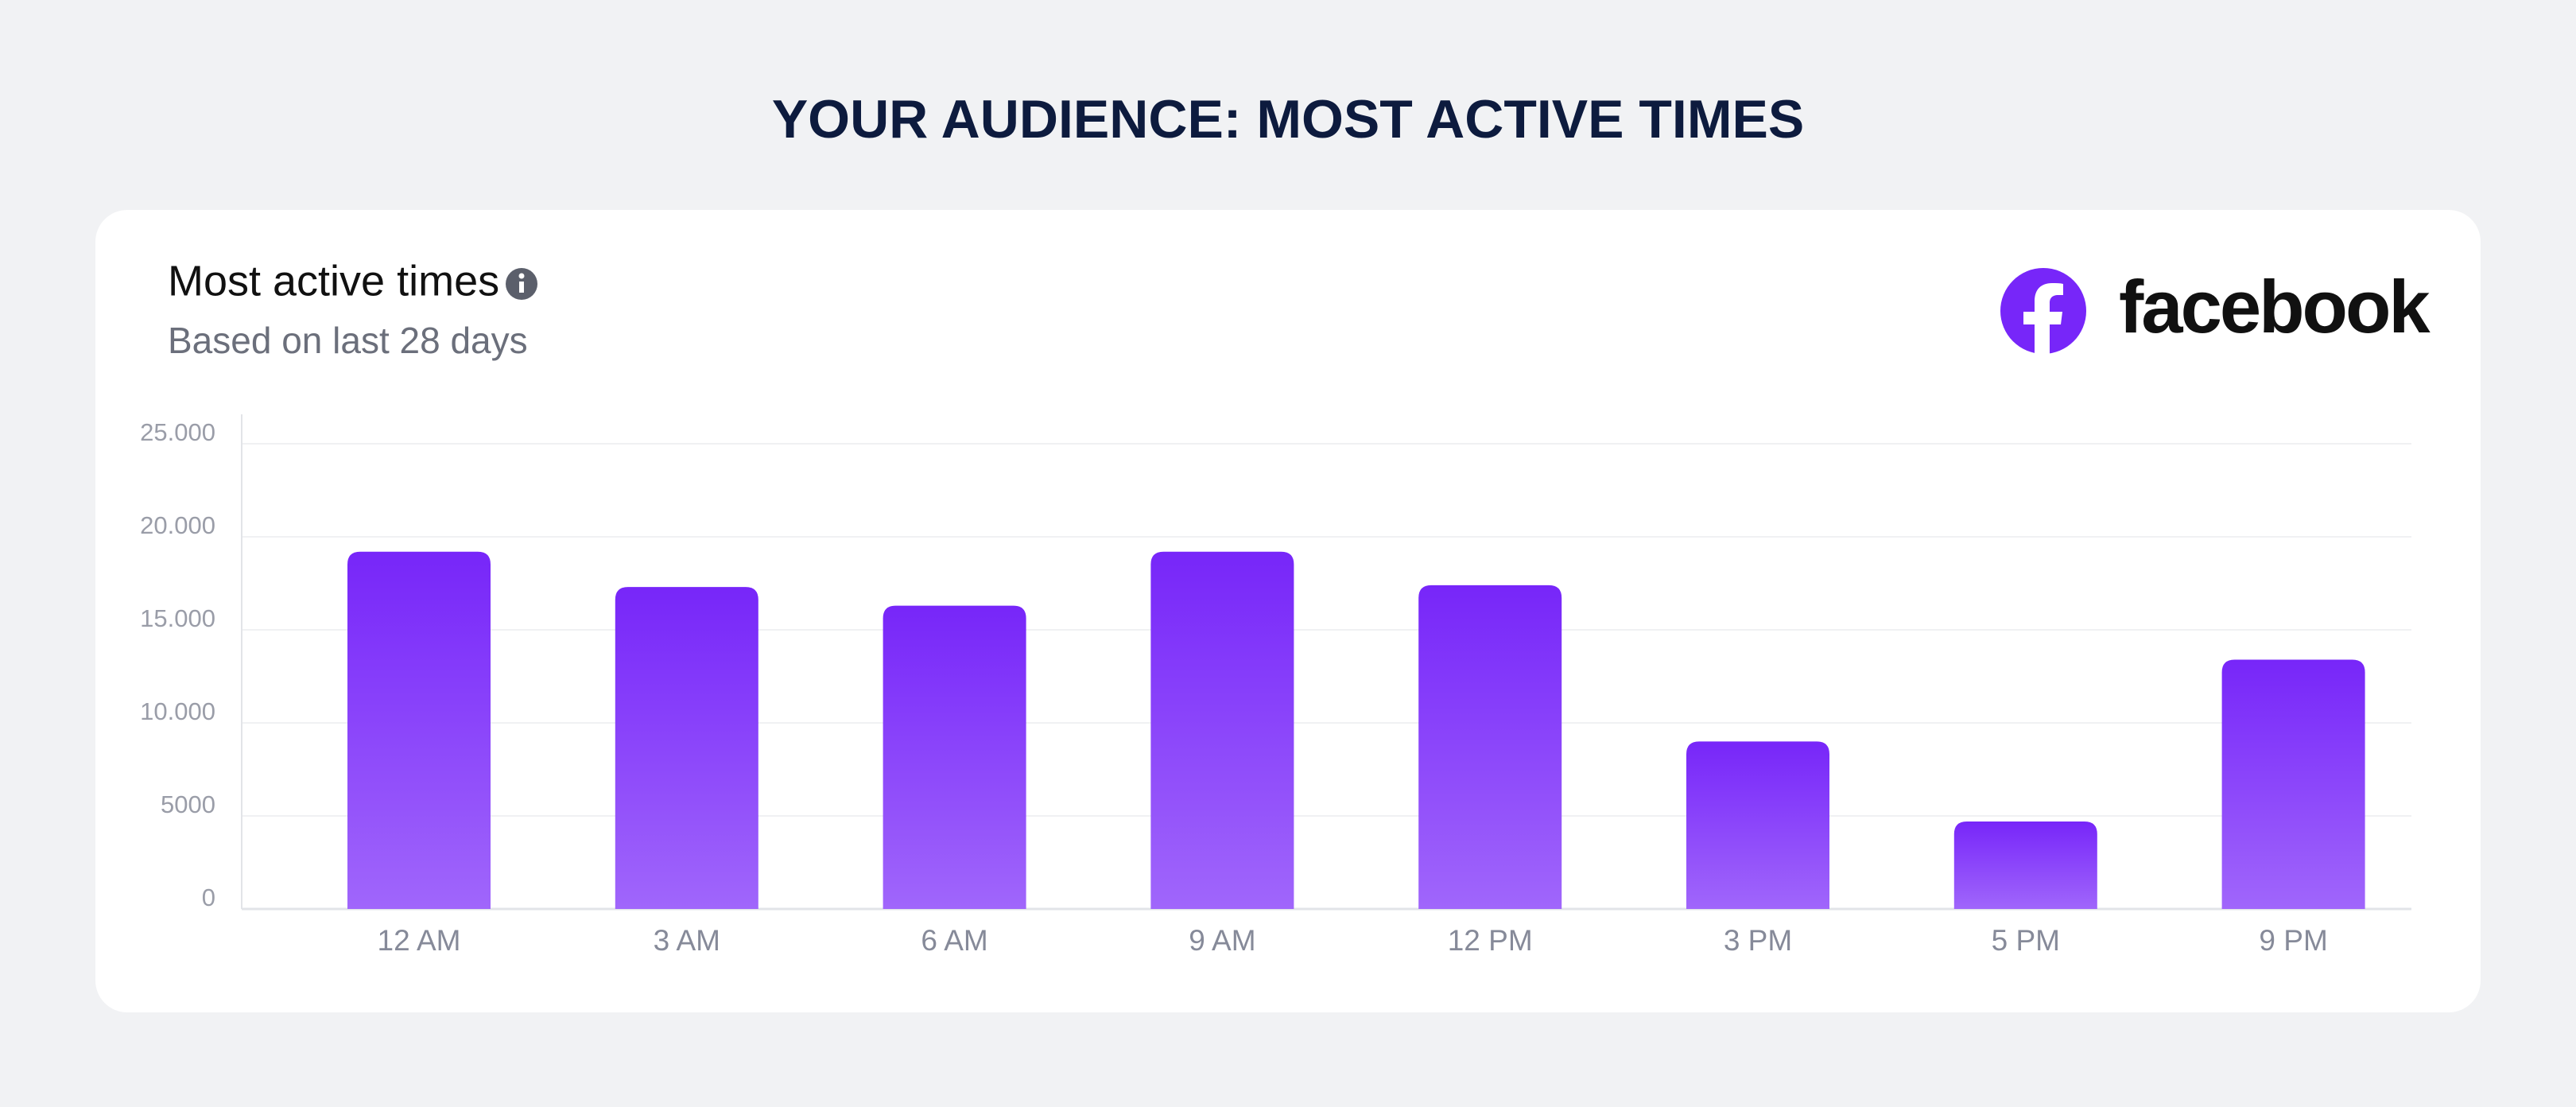 This screenshot has width=2576, height=1107. Describe the element at coordinates (2026, 940) in the screenshot. I see `x-tick-label: 5 PM` at that location.